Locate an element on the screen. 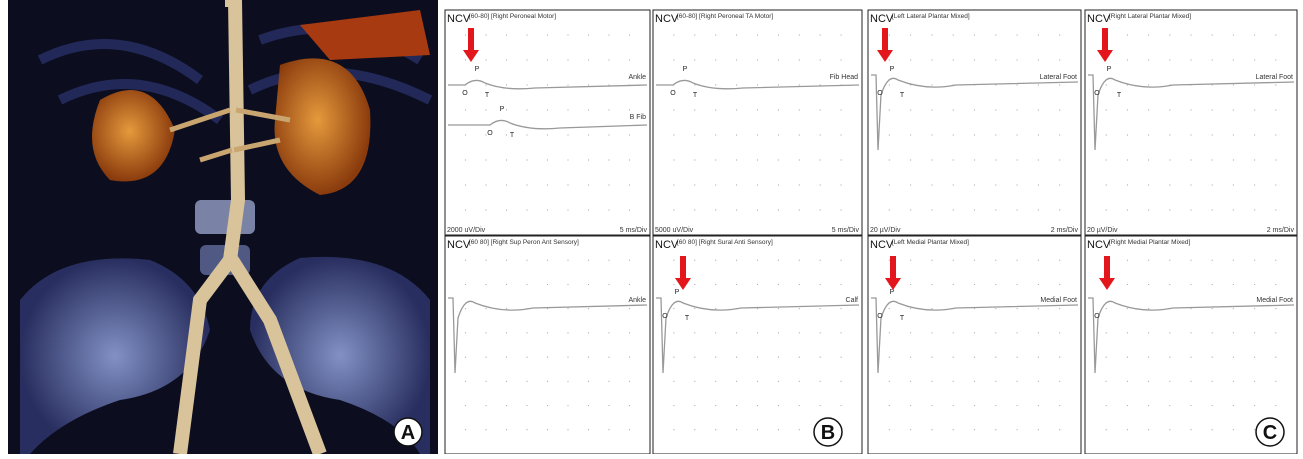 The image size is (1303, 459). trace-header: [60-80] [Right Peroneal TA Motor] is located at coordinates (725, 16).